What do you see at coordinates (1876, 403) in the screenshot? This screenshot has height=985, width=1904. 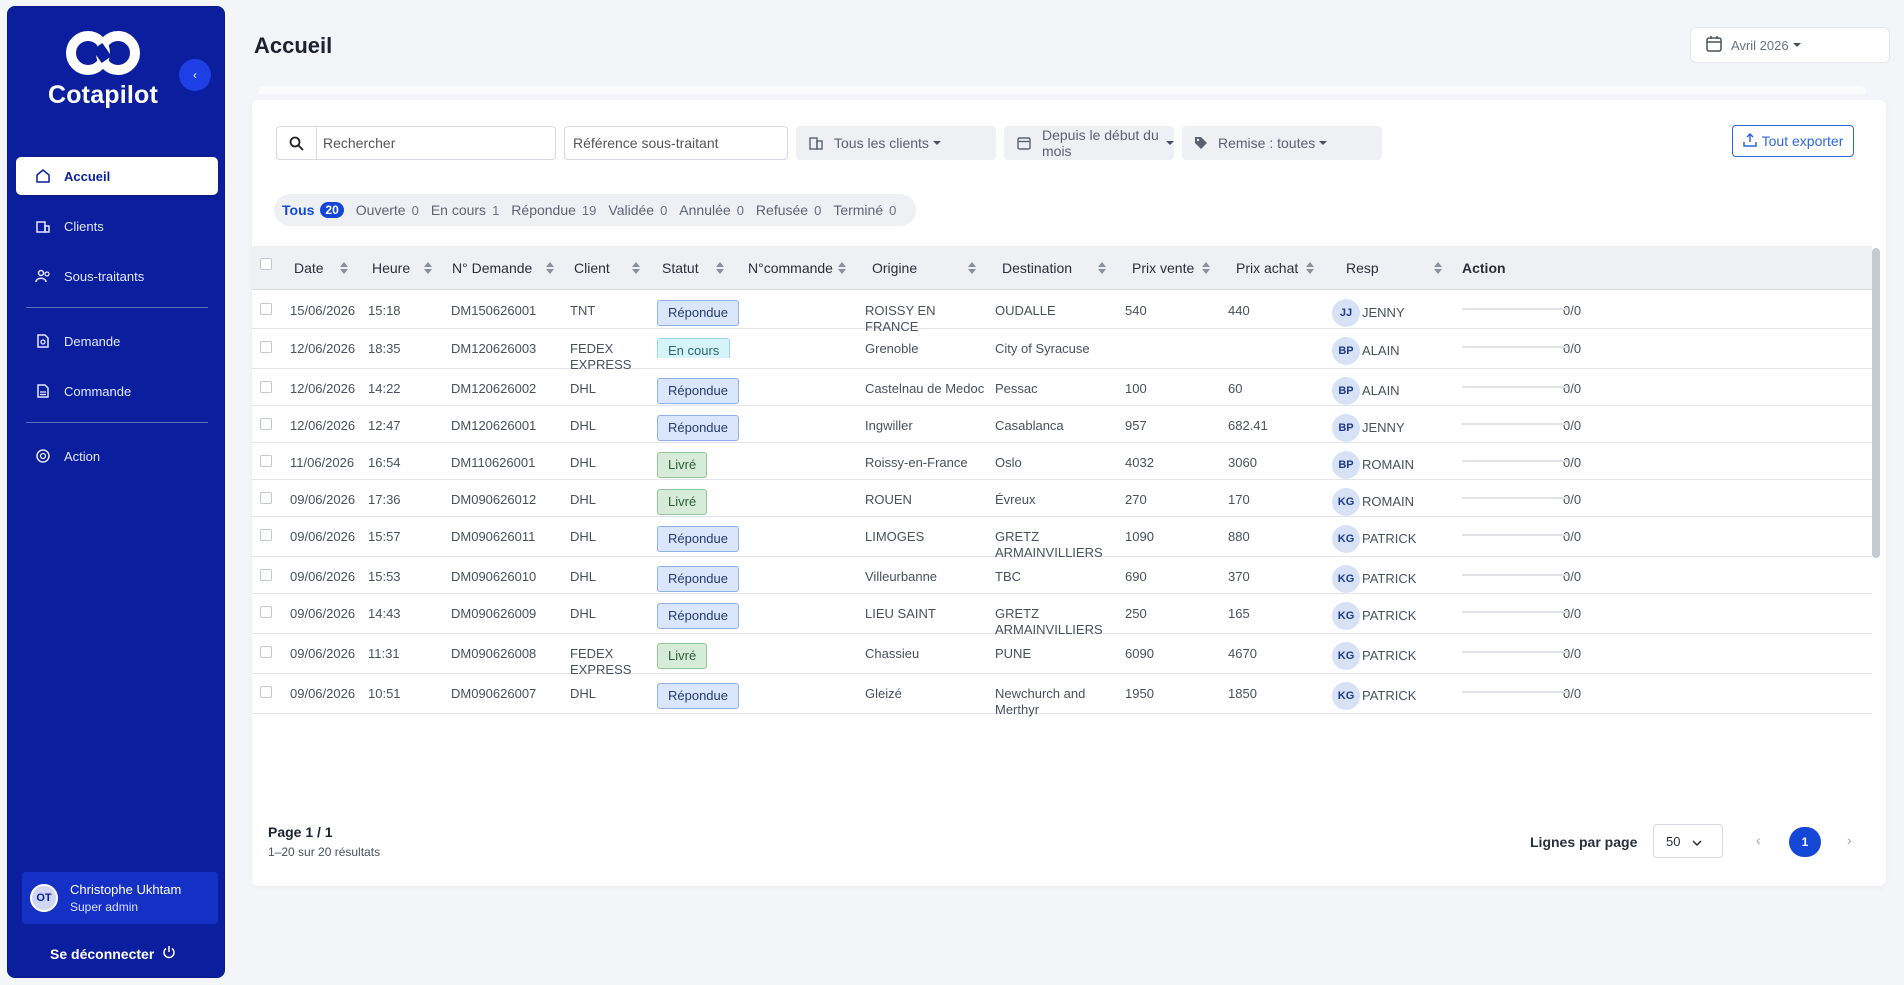 I see `table-scrollbar` at bounding box center [1876, 403].